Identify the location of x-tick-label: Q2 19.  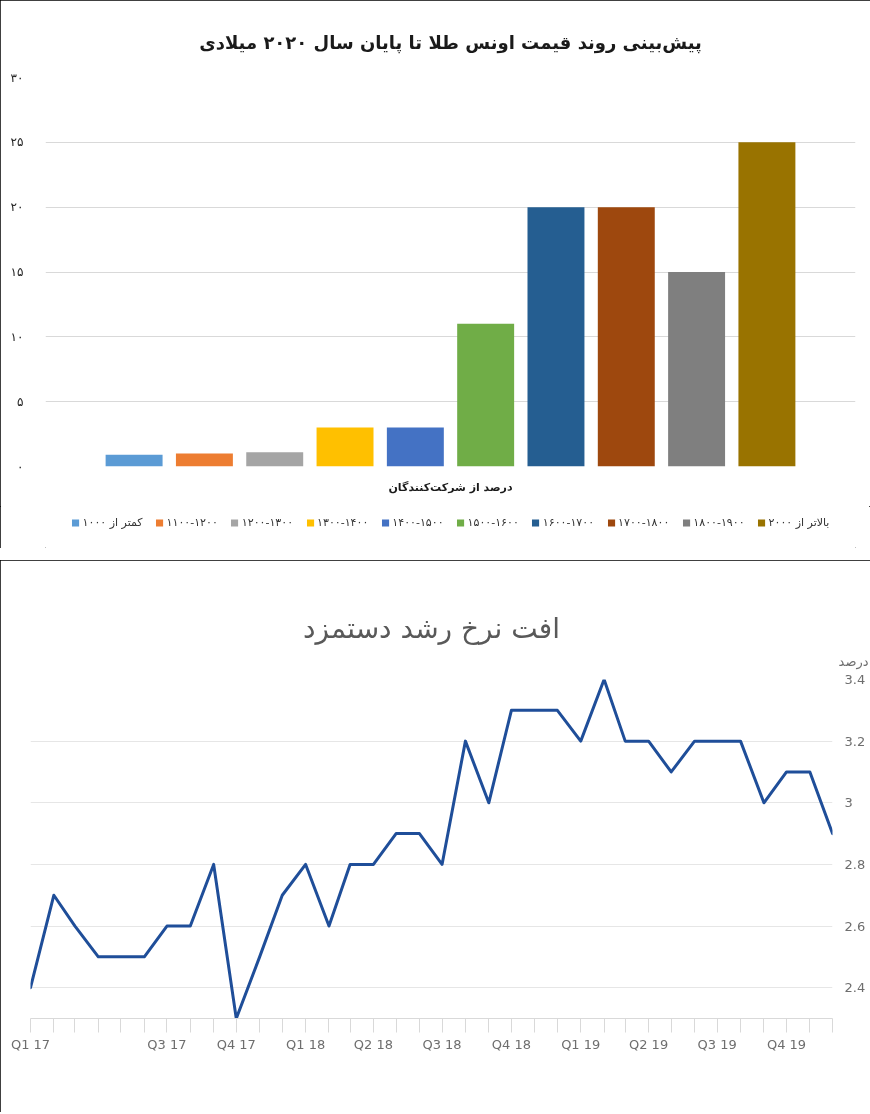
(648, 1044).